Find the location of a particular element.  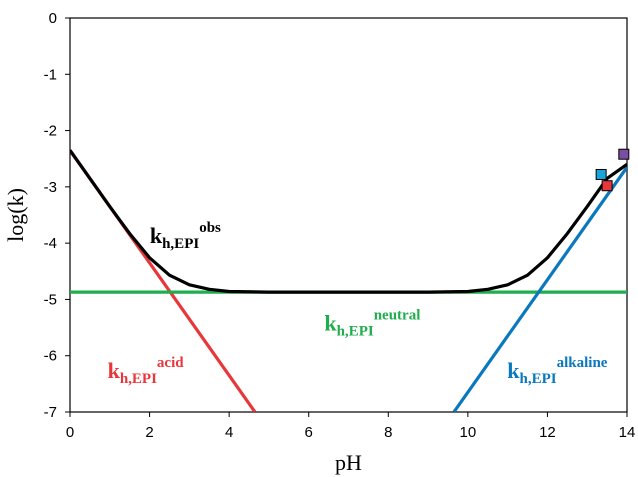

series-label-acid-base: k is located at coordinates (114, 370).